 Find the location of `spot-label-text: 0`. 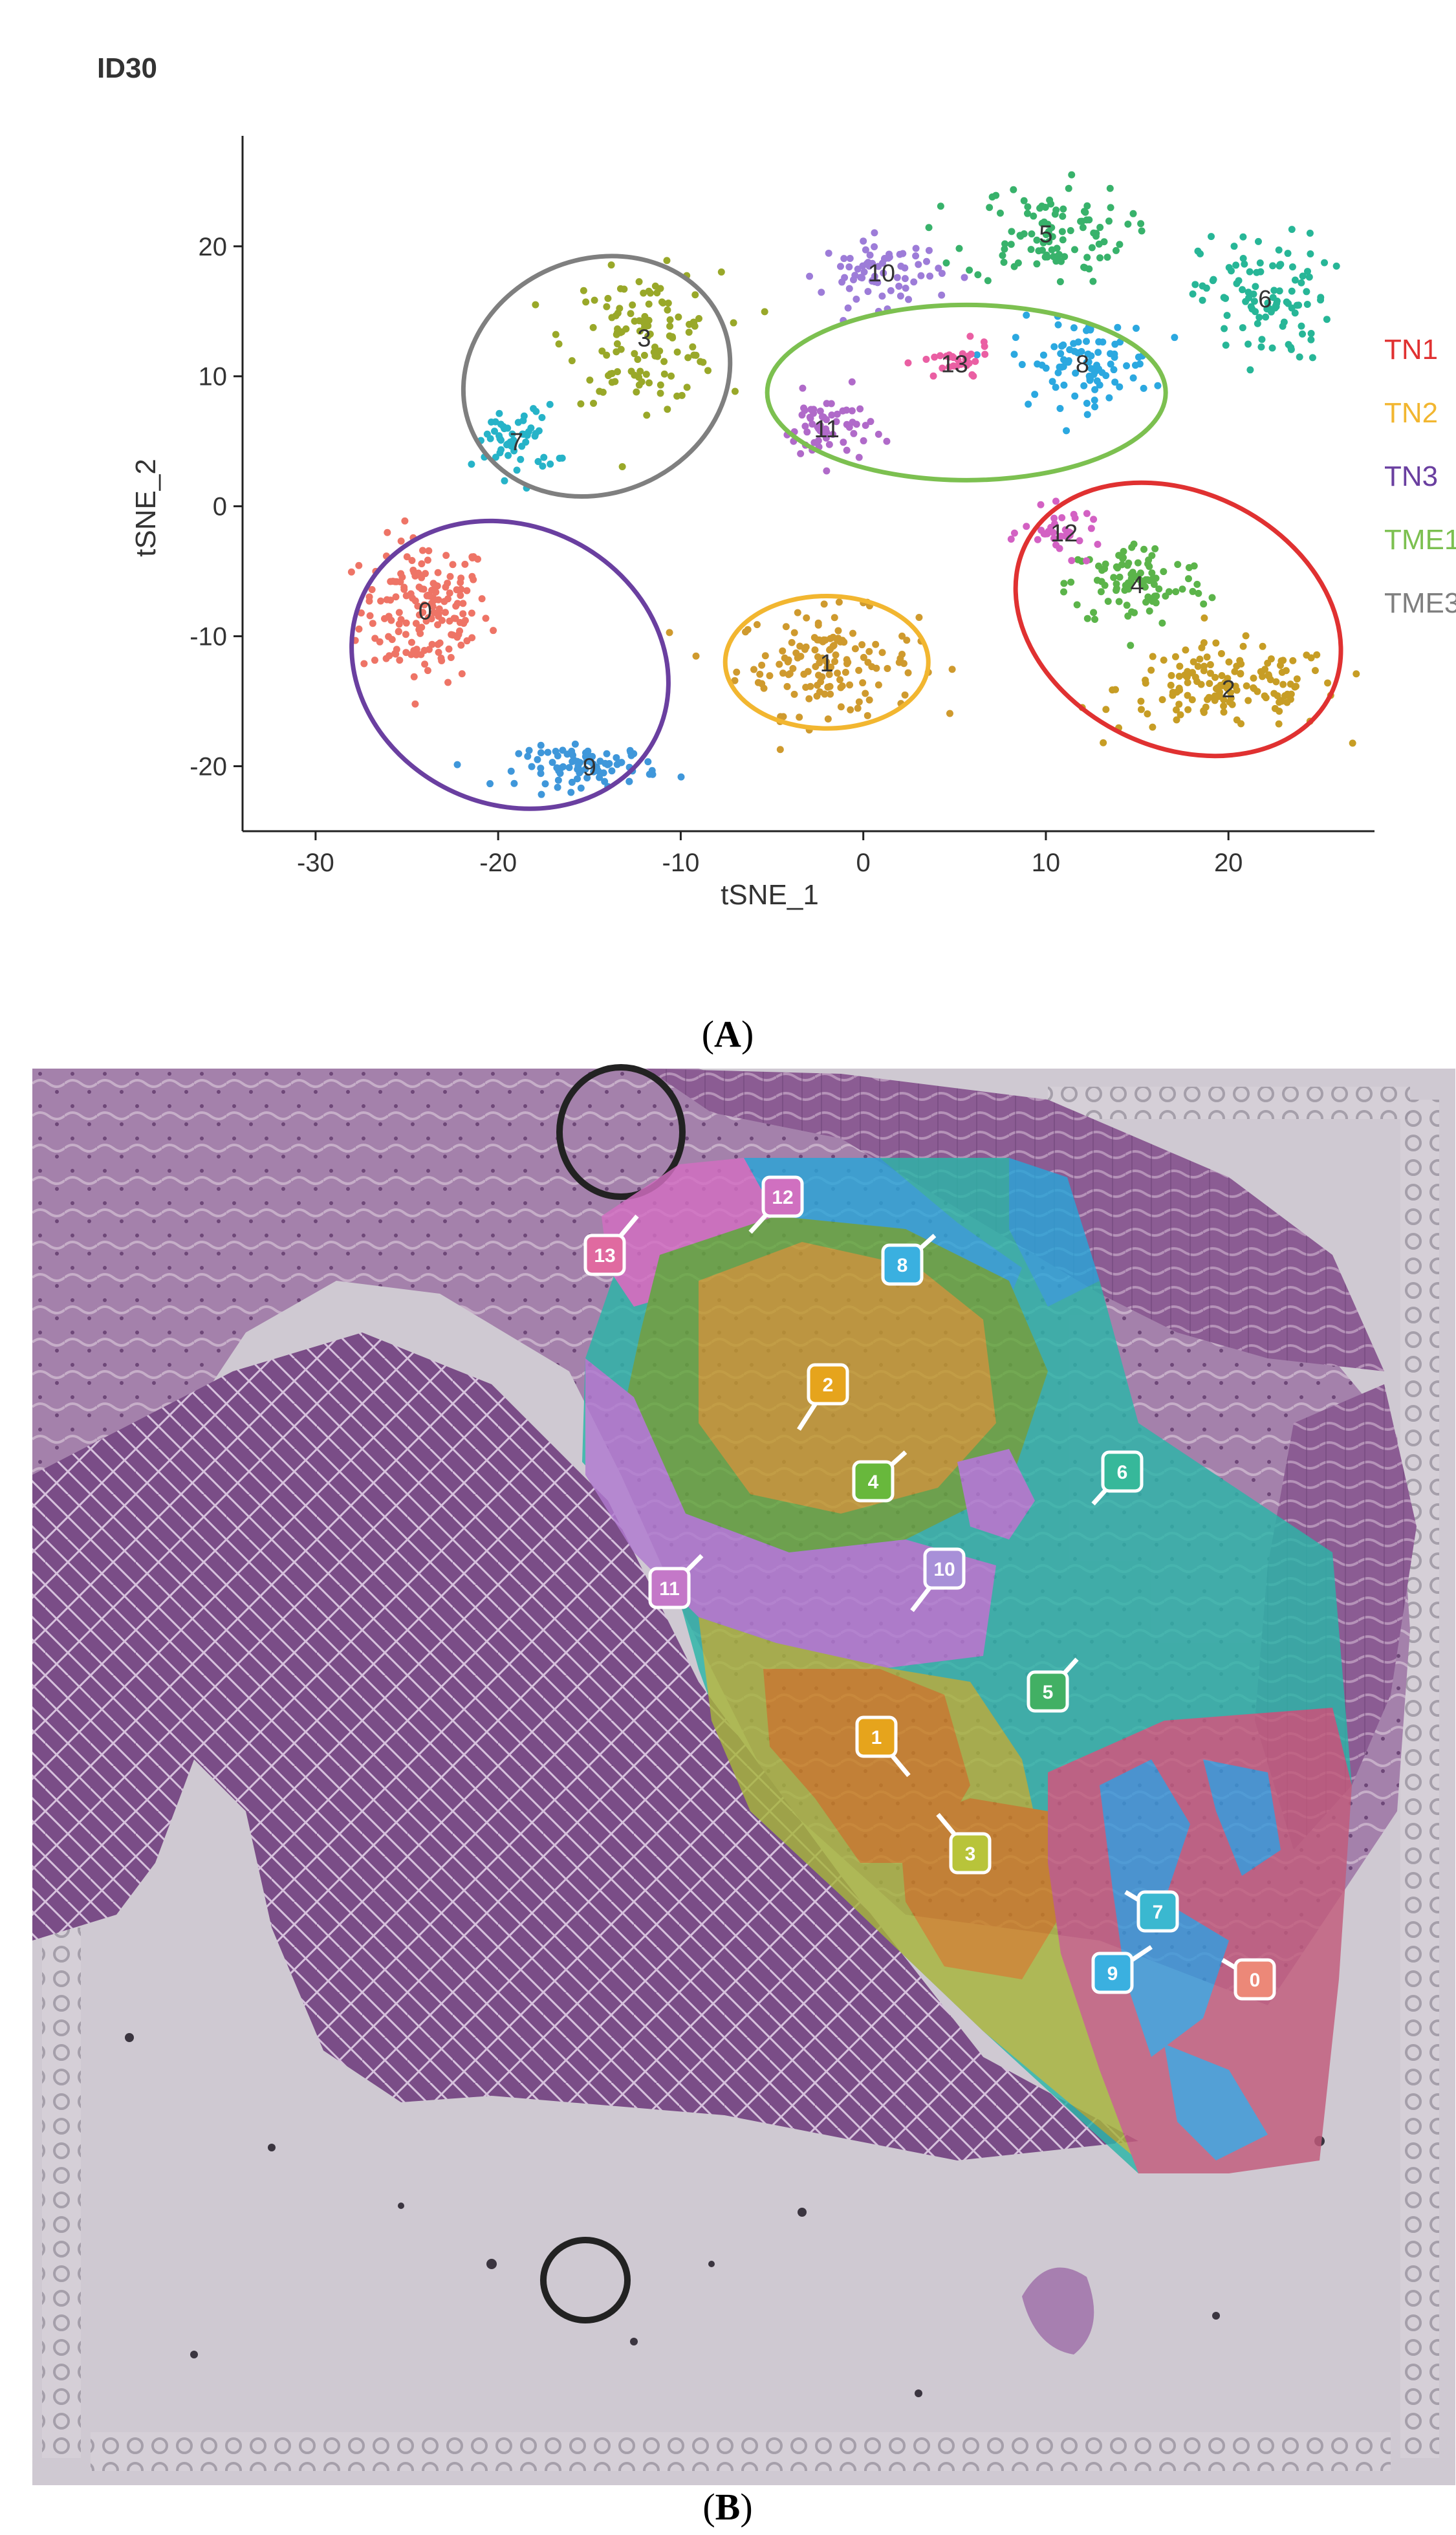

spot-label-text: 0 is located at coordinates (1256, 1981).